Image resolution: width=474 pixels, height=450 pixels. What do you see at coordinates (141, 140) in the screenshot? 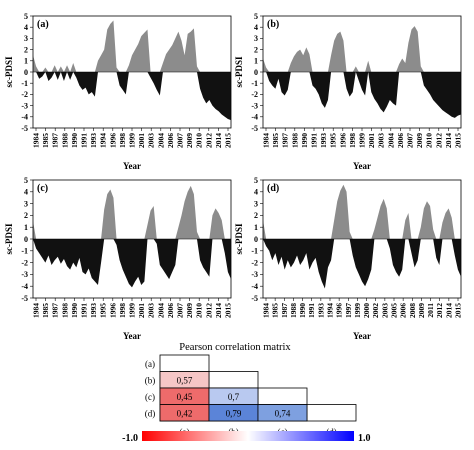
I see `x-tick-label: 2001` at bounding box center [141, 140].